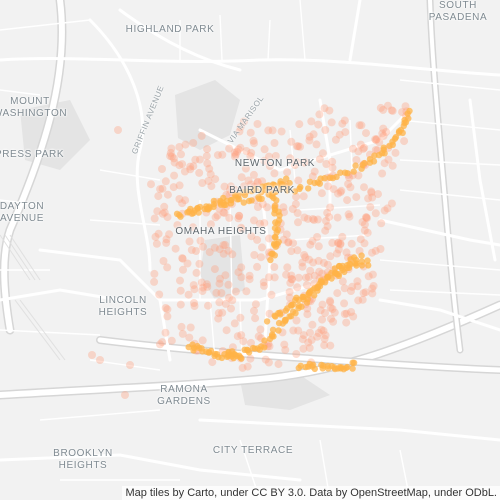 The height and width of the screenshot is (500, 500). What do you see at coordinates (262, 190) in the screenshot?
I see `place-label-baird-park: BAIRD PARK` at bounding box center [262, 190].